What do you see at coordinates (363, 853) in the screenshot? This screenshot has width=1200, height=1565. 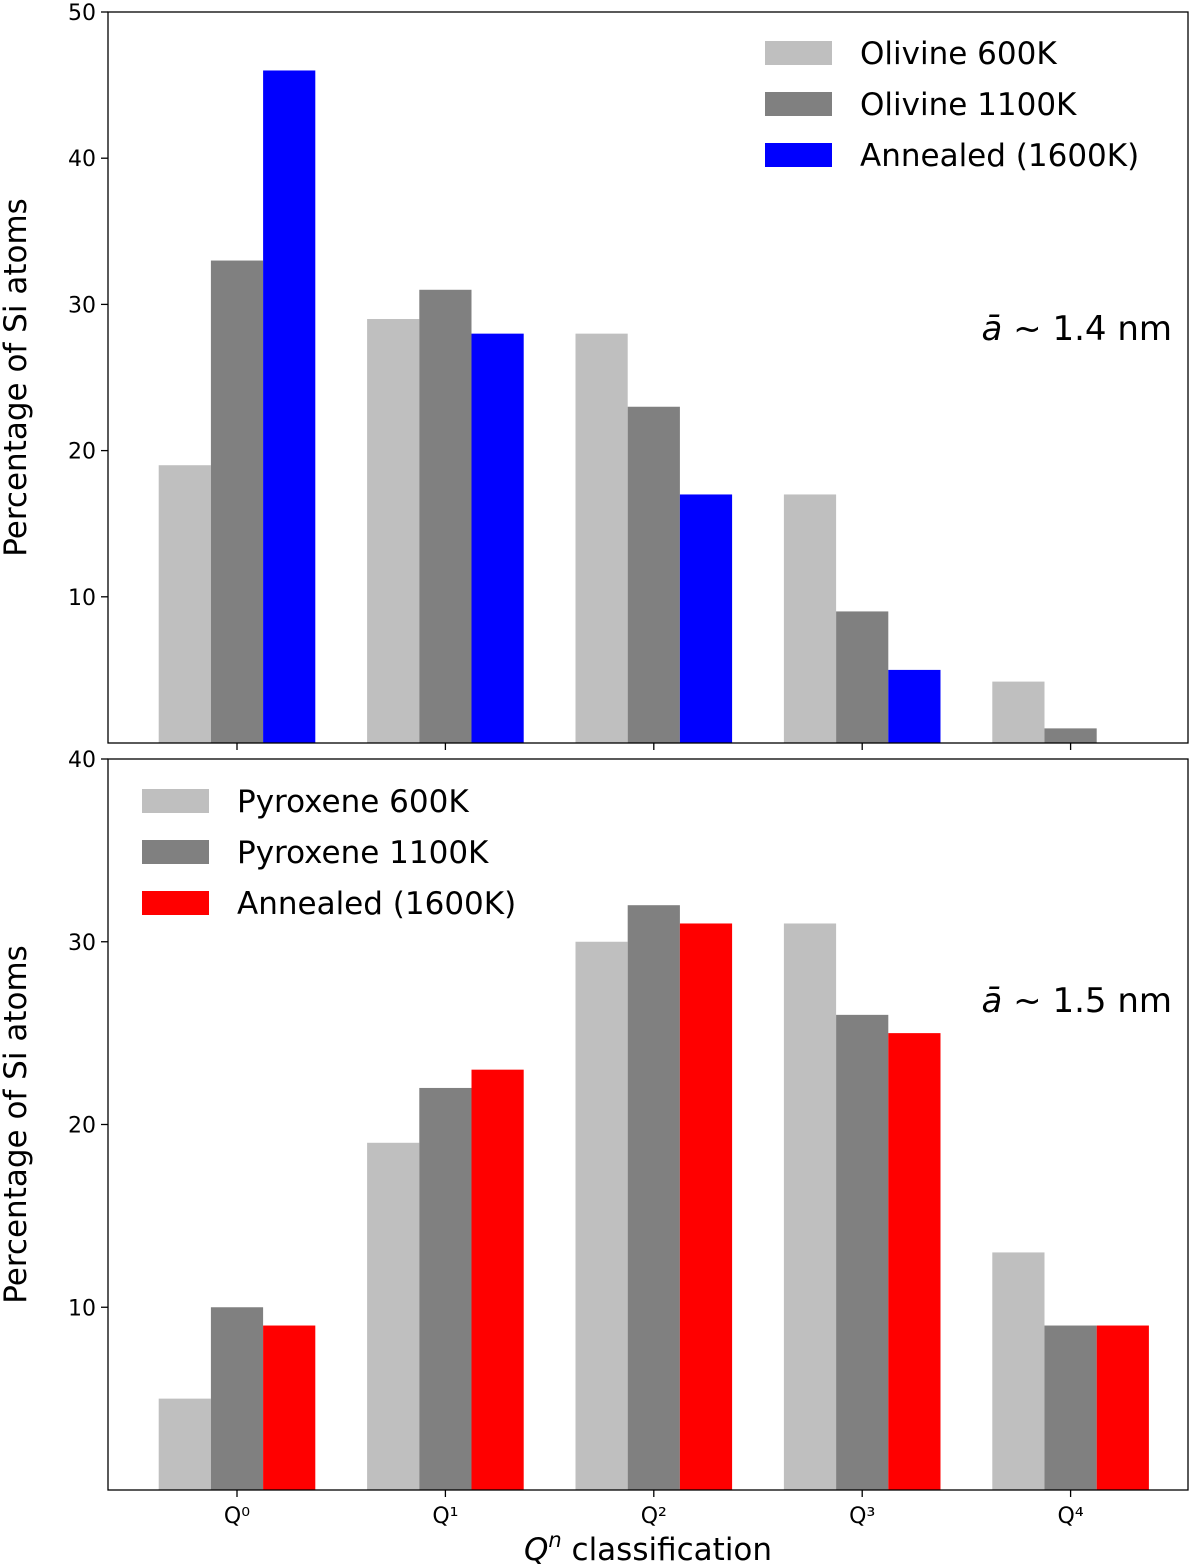 I see `legend-label-2: Pyroxene 1100K` at bounding box center [363, 853].